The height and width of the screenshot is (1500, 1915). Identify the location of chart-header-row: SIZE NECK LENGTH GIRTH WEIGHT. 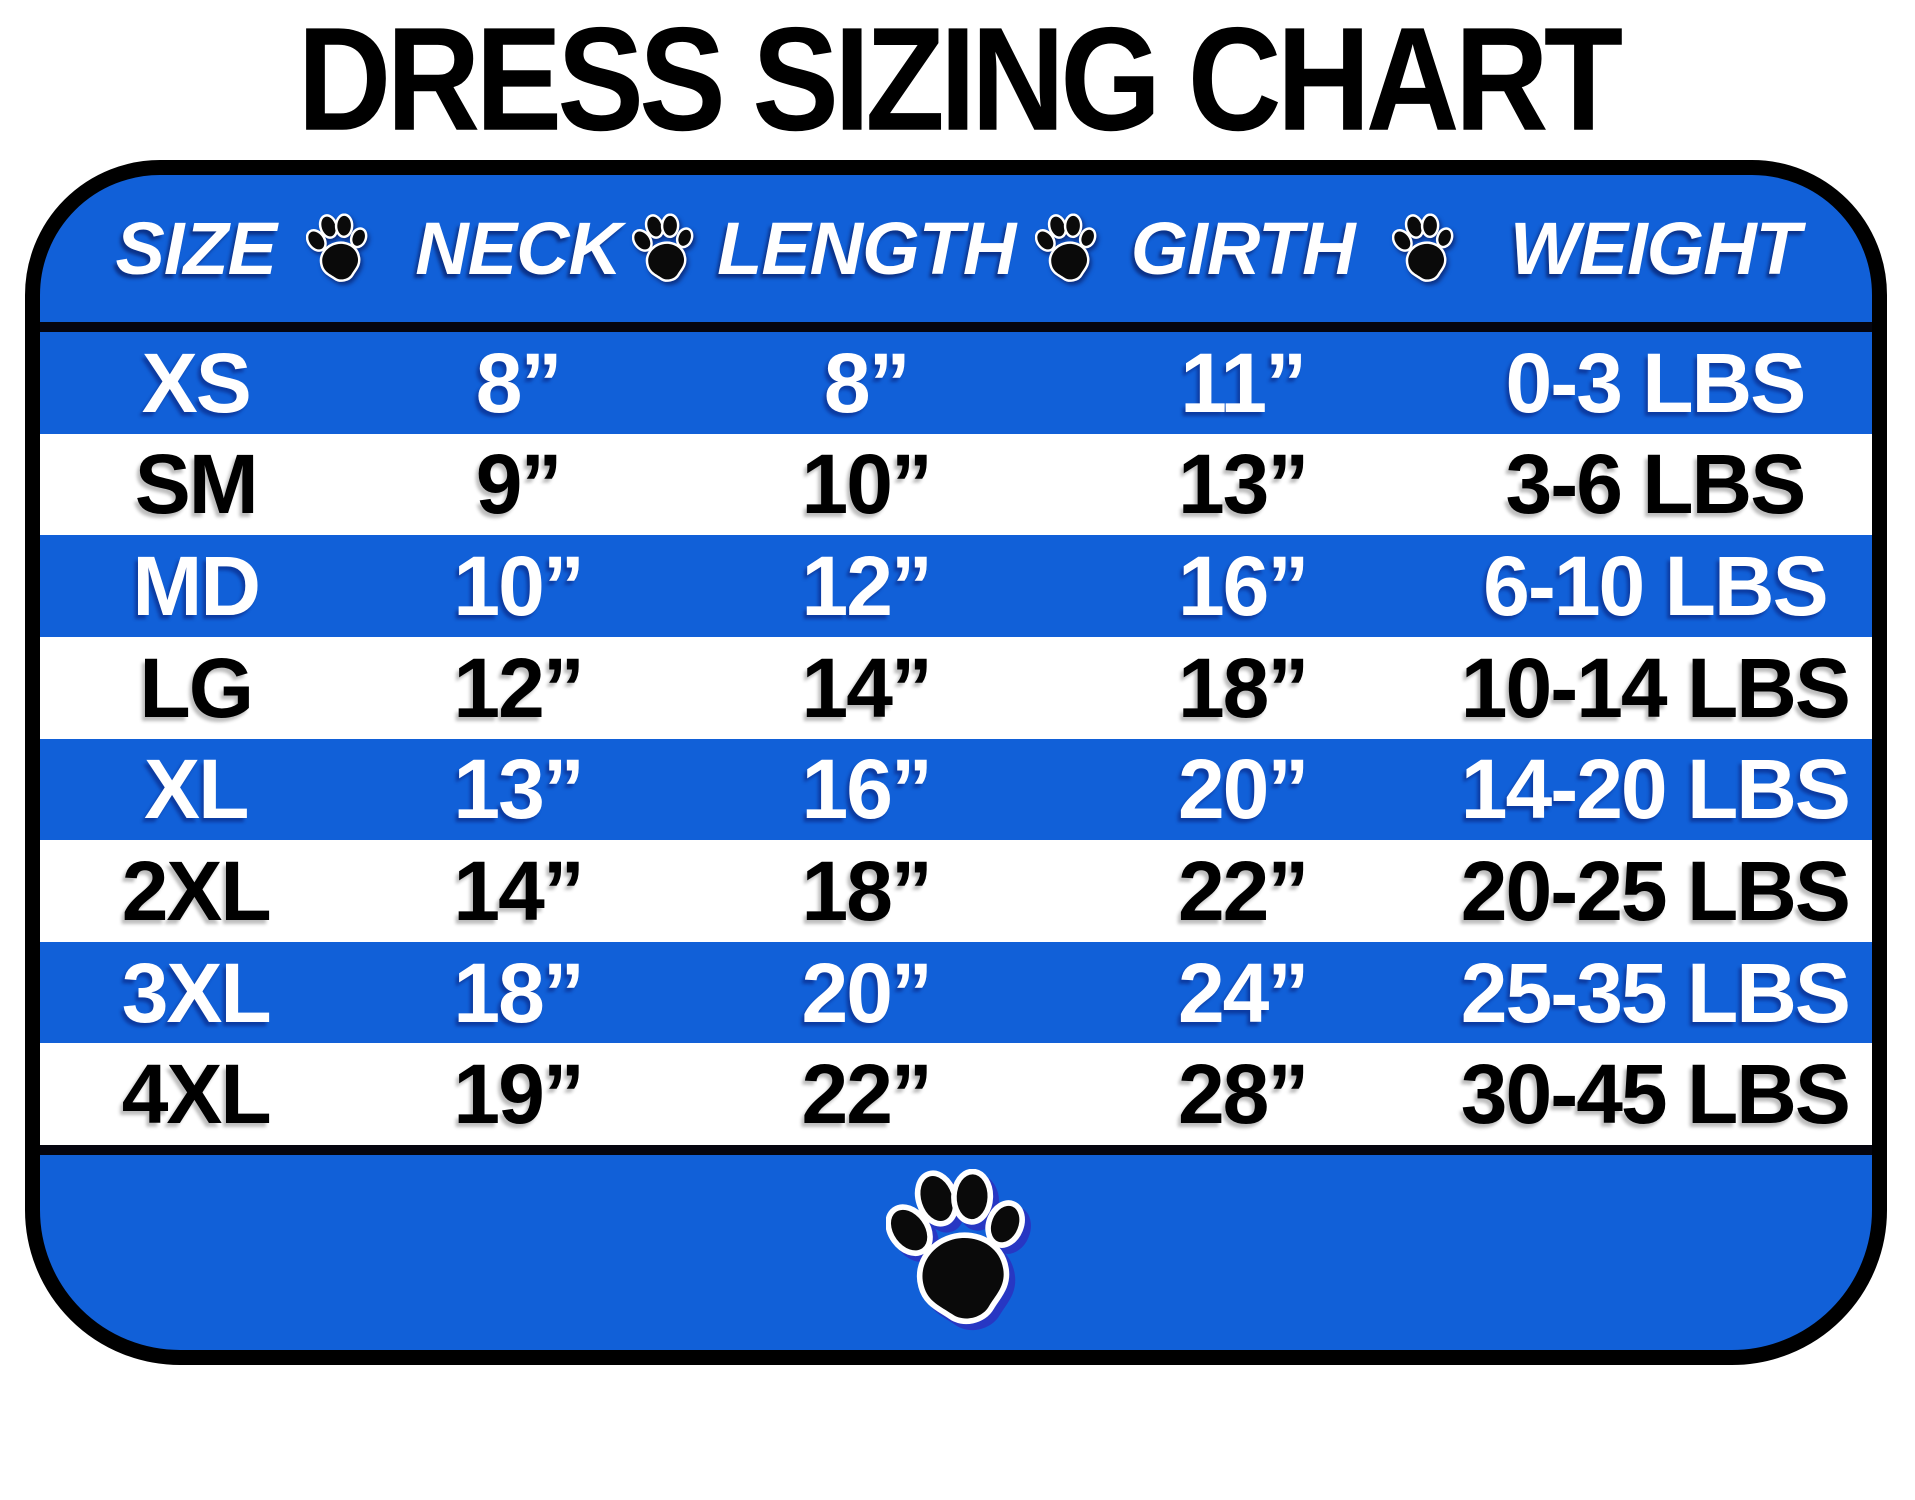
(956, 248).